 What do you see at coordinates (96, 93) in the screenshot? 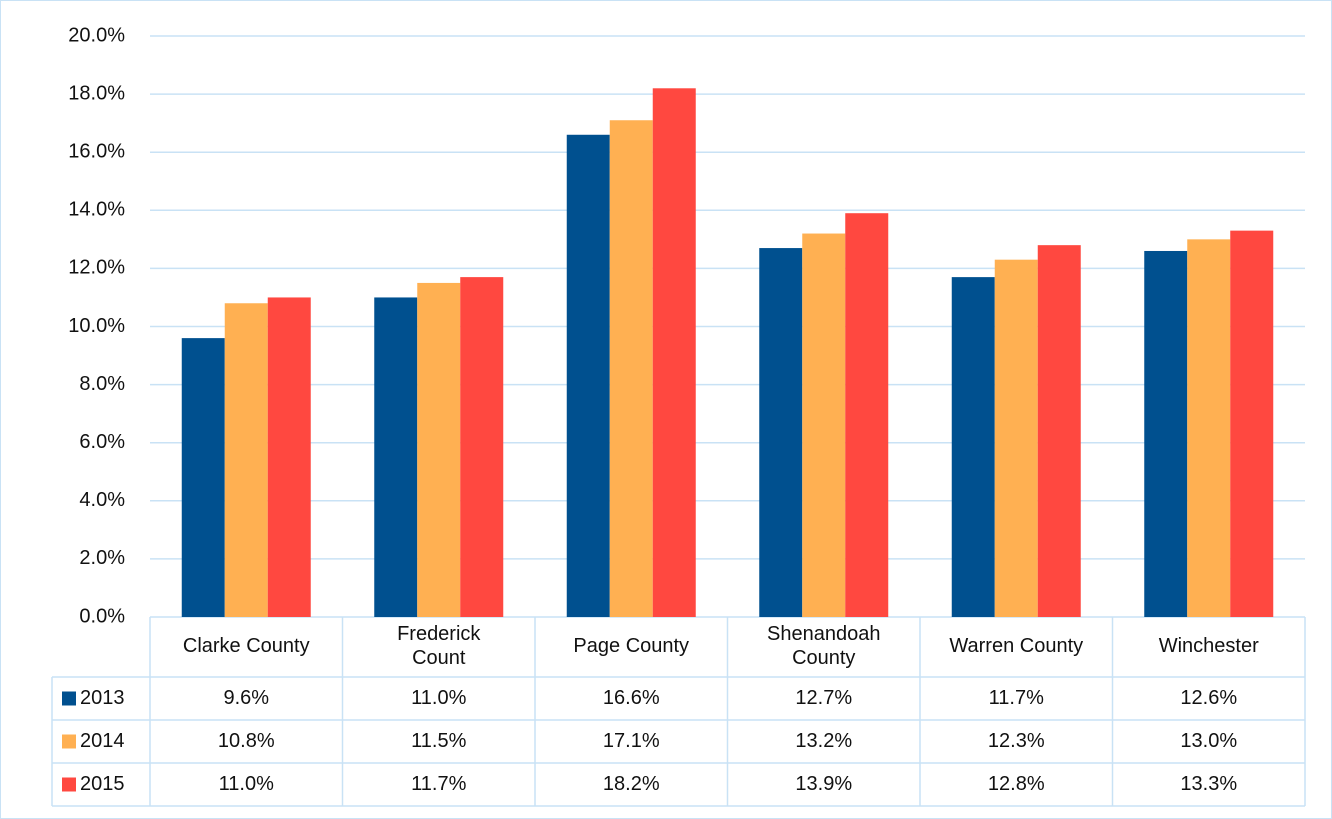
I see `y-tick-label: 18.0%` at bounding box center [96, 93].